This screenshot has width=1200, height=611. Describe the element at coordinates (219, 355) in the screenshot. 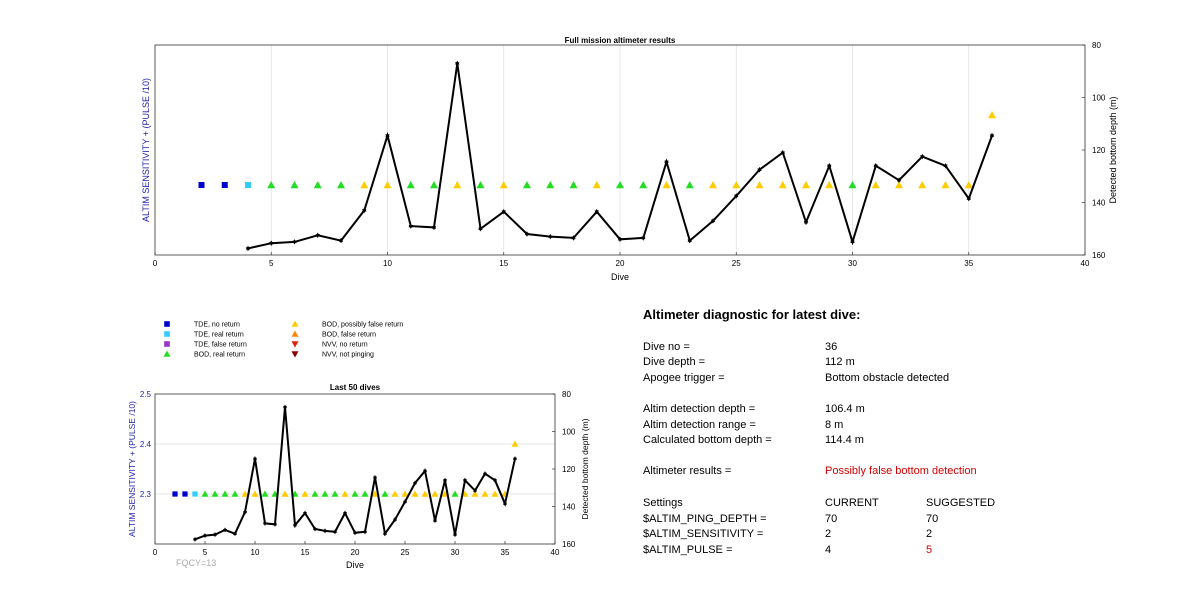

I see `legend-label: BOD, real return` at that location.